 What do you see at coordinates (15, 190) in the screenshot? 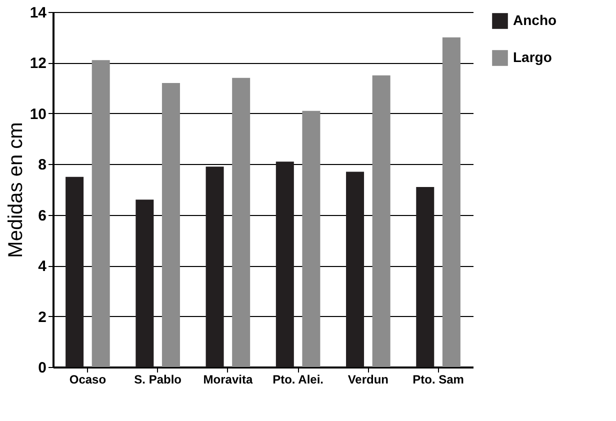
I see `y-axis-title: Medidas en cm` at bounding box center [15, 190].